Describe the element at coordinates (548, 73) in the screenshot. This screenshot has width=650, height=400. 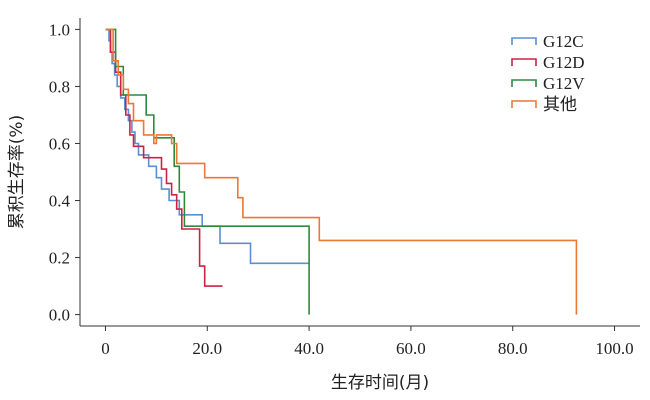
I see `legend: G12C G12D G12V 其他` at that location.